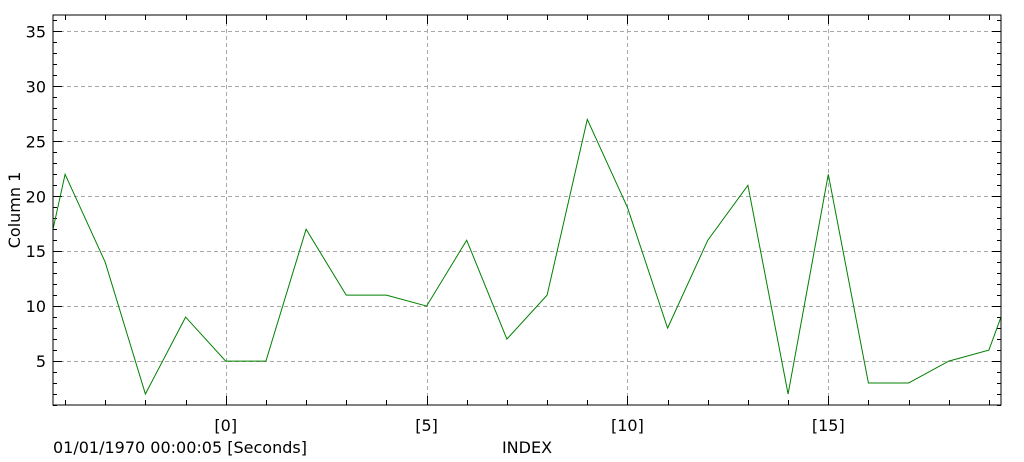  What do you see at coordinates (41, 361) in the screenshot?
I see `y-tick-label: 5` at bounding box center [41, 361].